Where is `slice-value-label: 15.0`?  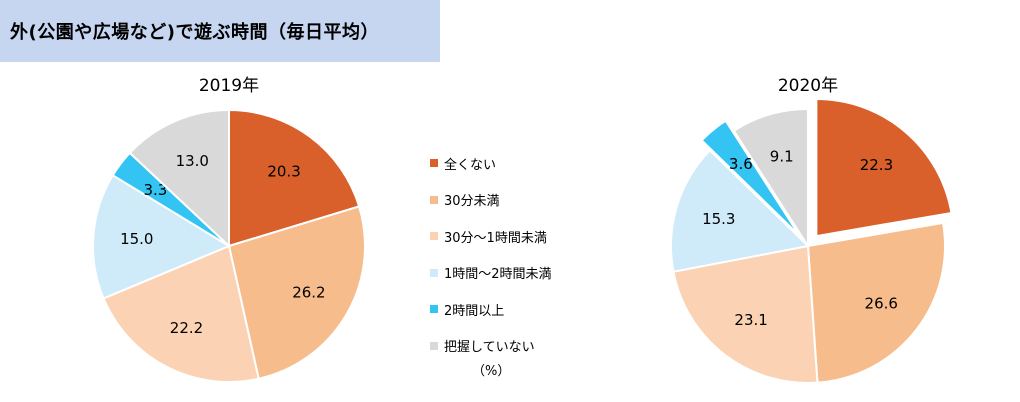
slice-value-label: 15.0 is located at coordinates (136, 239).